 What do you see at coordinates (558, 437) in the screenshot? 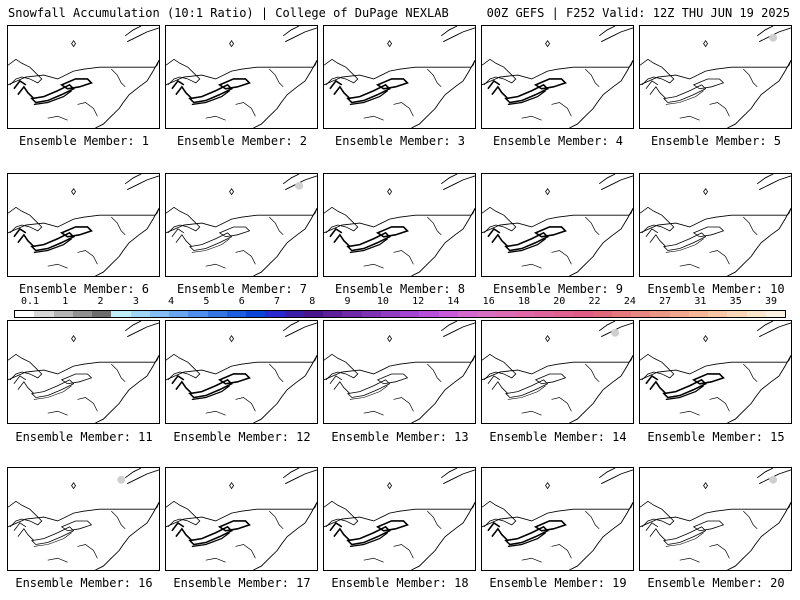
I see `ensemble-member-label: Ensemble Member: 14` at bounding box center [558, 437].